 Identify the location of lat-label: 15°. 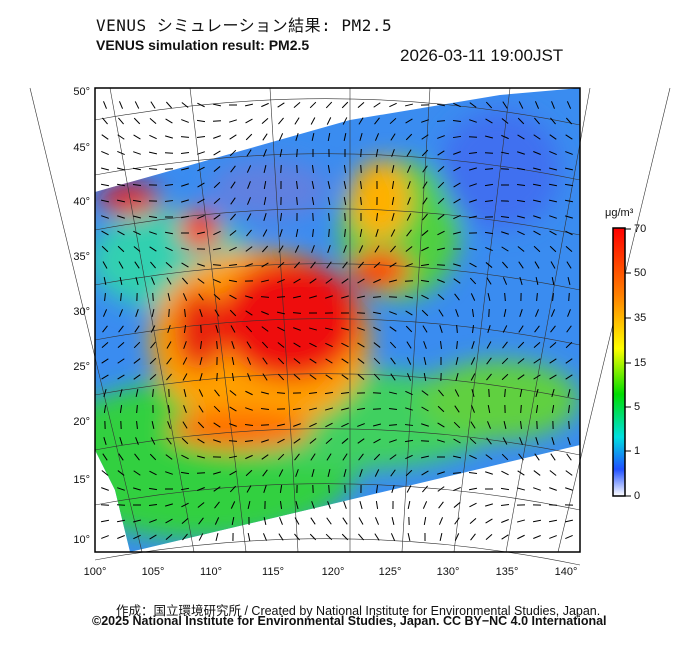
(81, 480).